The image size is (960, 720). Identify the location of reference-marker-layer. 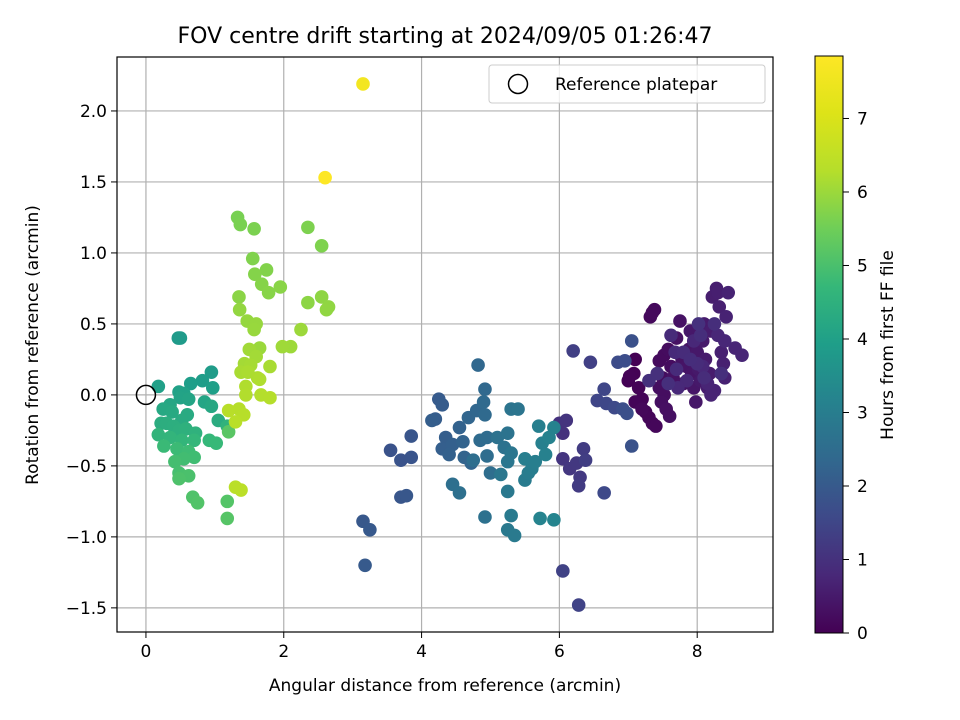
(146, 395).